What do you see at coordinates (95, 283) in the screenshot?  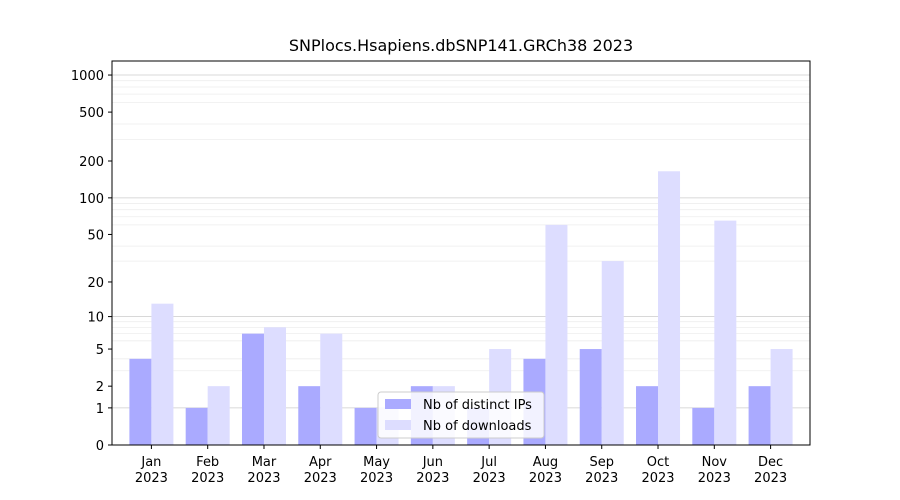 I see `y-tick-label: 20` at bounding box center [95, 283].